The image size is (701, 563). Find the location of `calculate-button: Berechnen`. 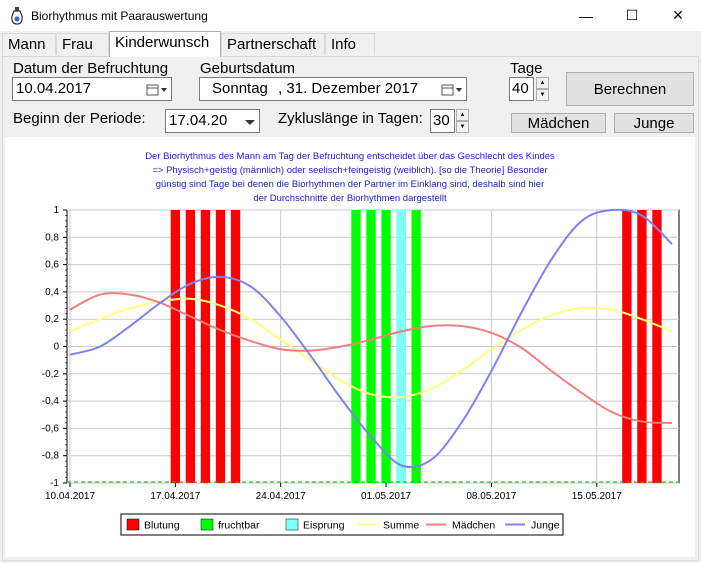

calculate-button: Berechnen is located at coordinates (630, 89).